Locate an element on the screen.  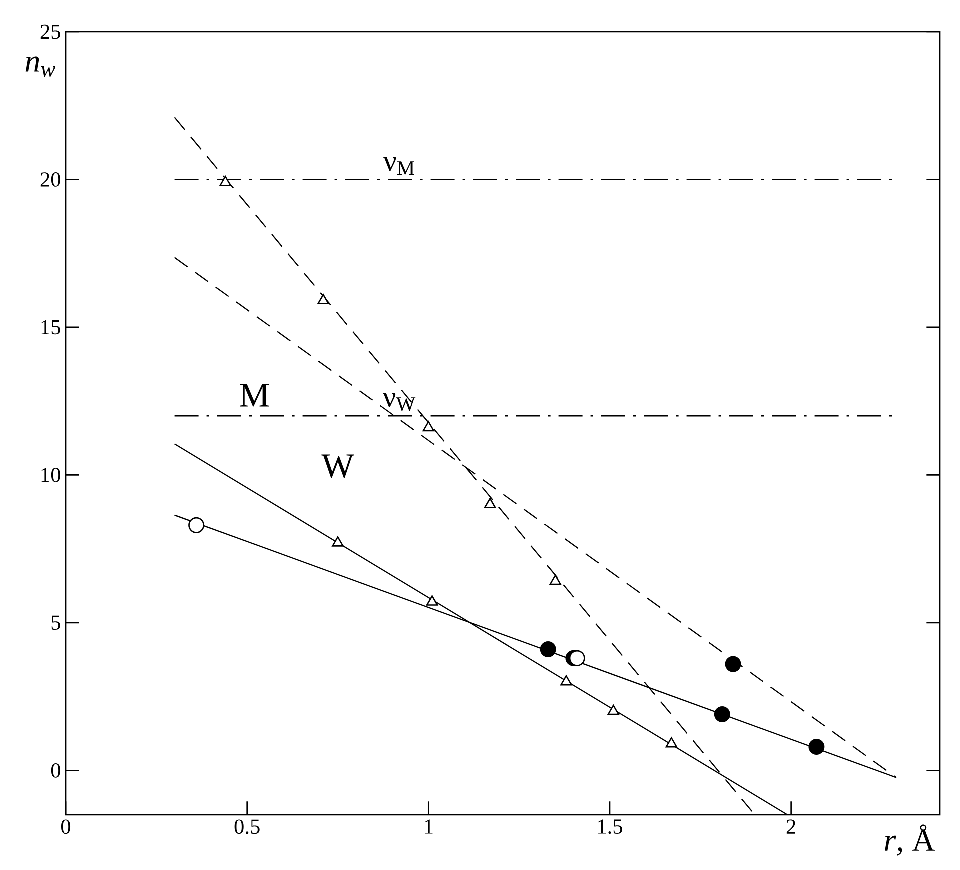
annotation: M is located at coordinates (254, 395).